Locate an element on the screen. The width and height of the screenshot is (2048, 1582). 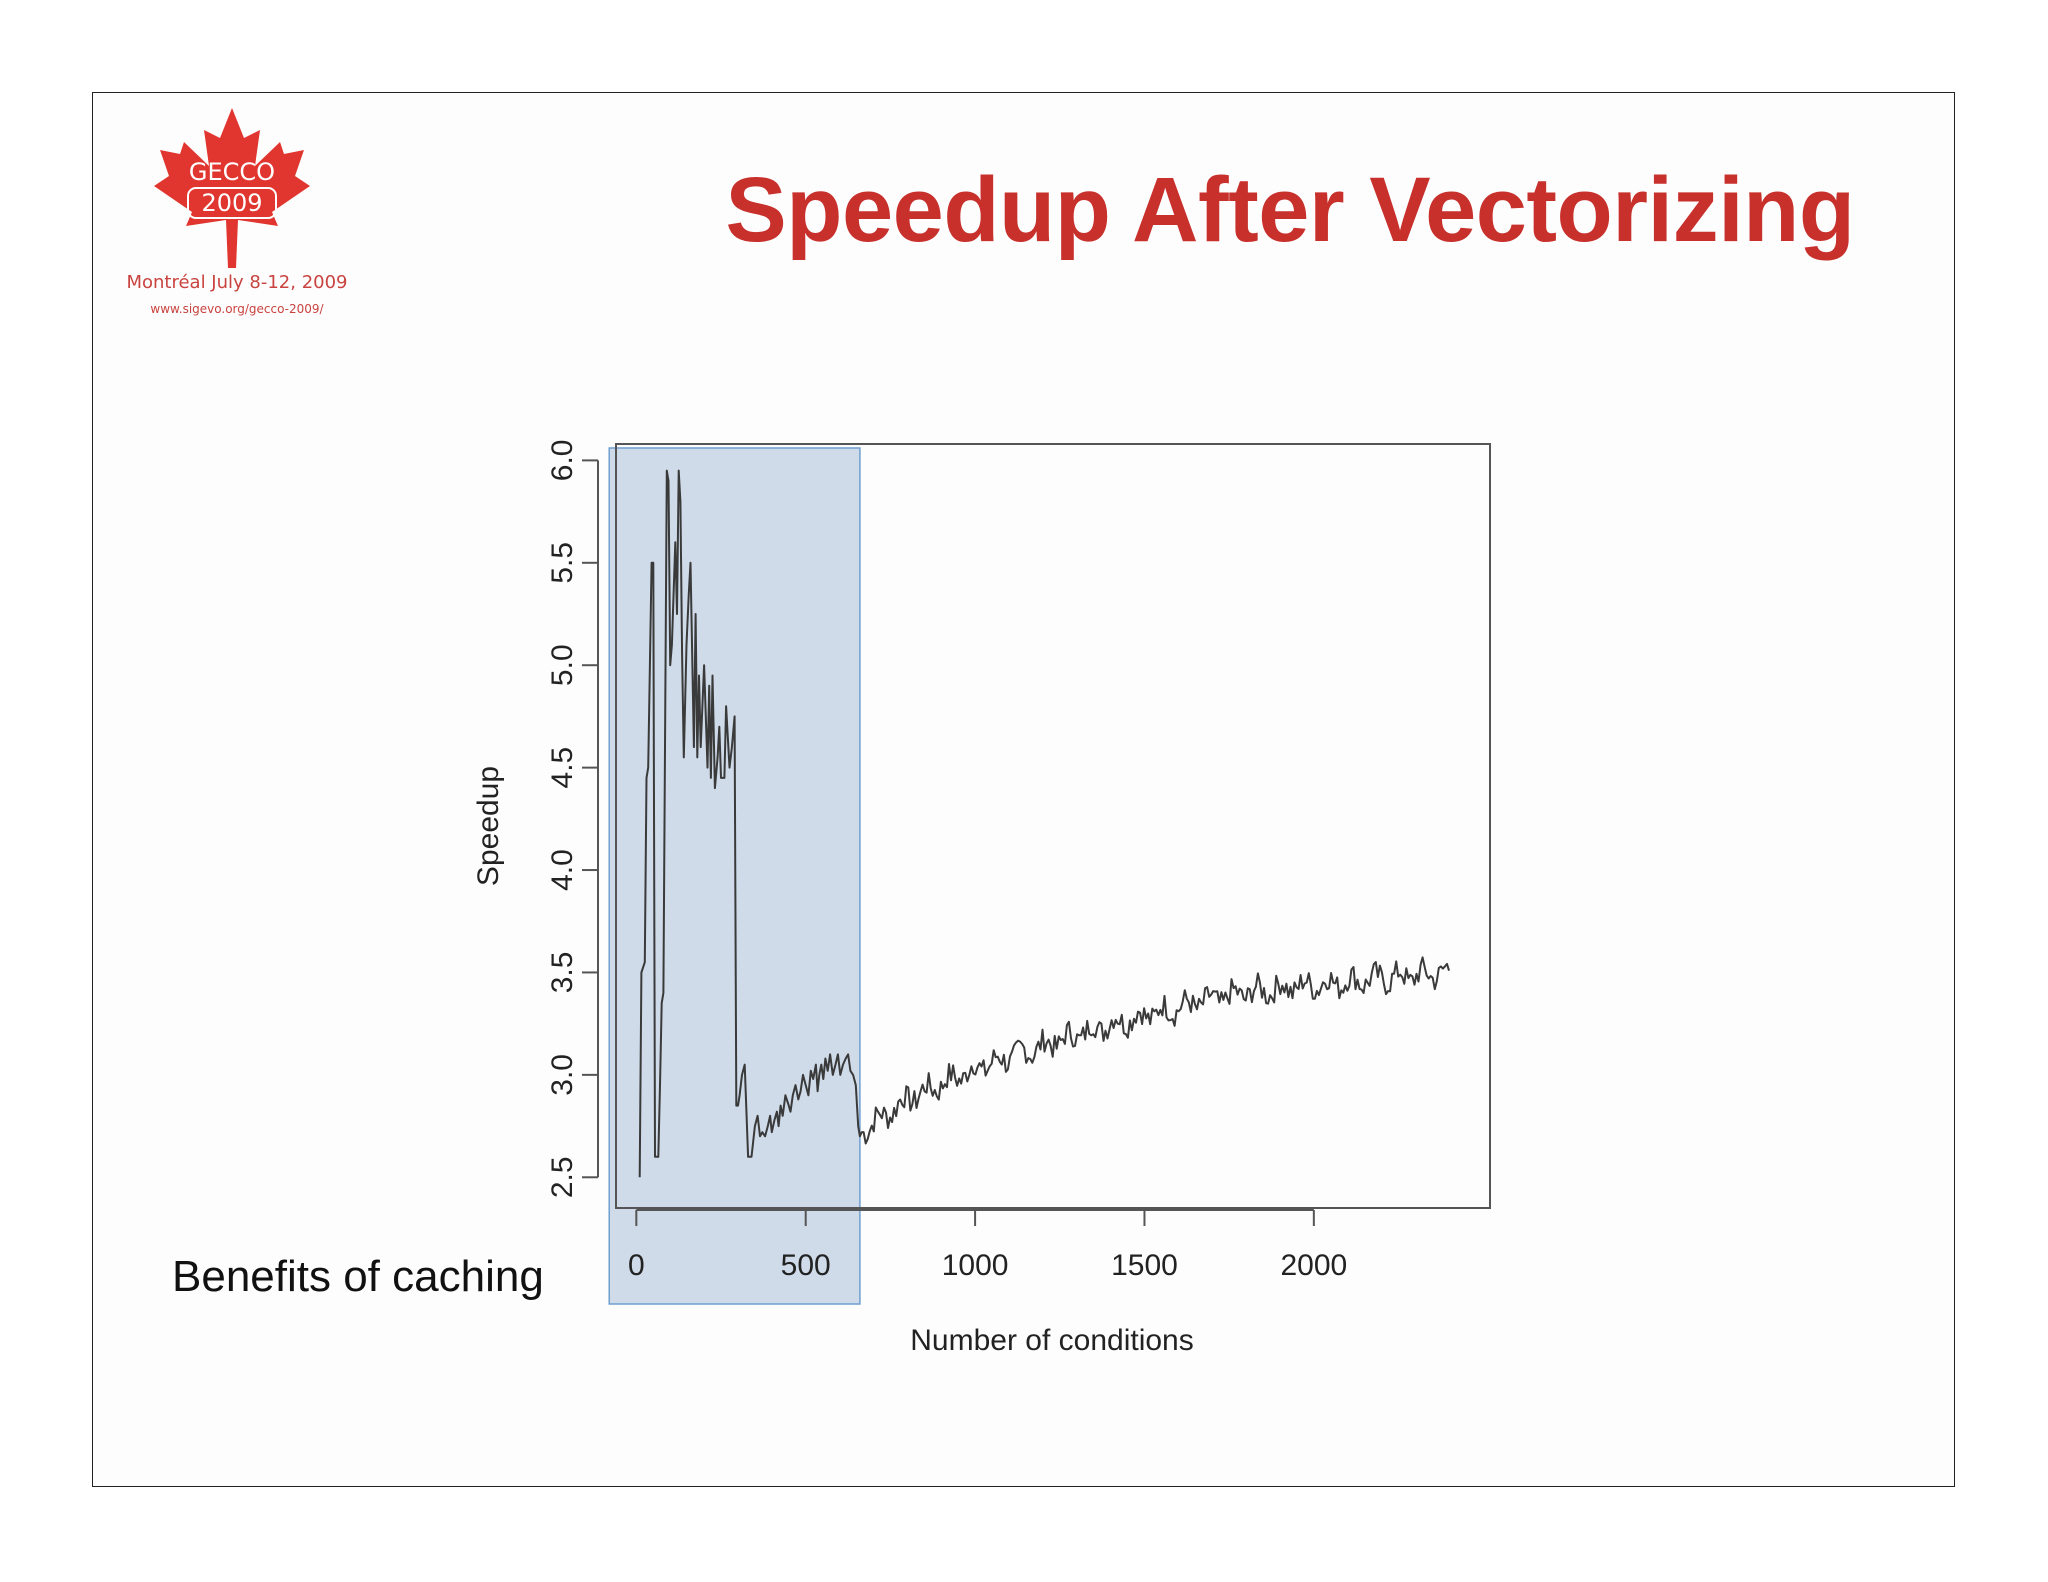
slide-title: Speedup After Vectorizing is located at coordinates (1290, 210).